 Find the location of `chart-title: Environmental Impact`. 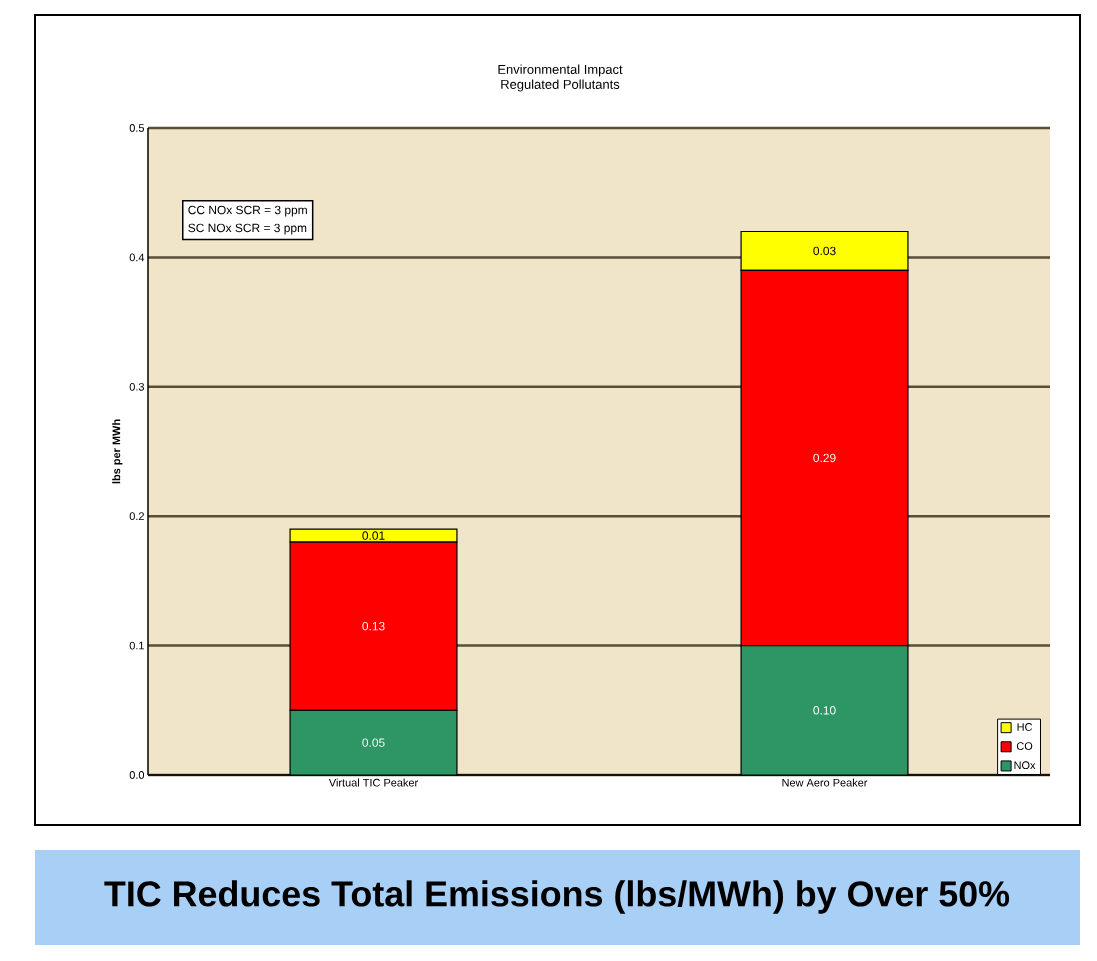

chart-title: Environmental Impact is located at coordinates (560, 70).